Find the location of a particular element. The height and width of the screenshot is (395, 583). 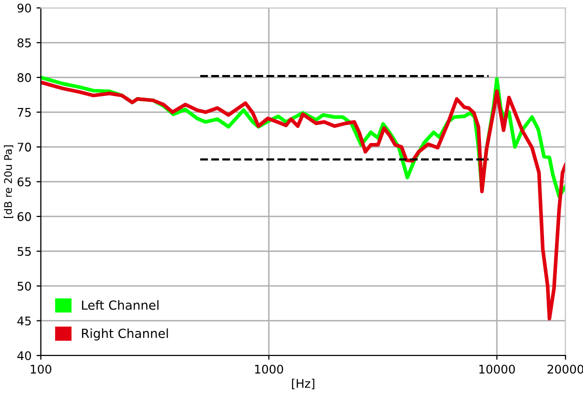

y-tick-label: 75 is located at coordinates (24, 112).